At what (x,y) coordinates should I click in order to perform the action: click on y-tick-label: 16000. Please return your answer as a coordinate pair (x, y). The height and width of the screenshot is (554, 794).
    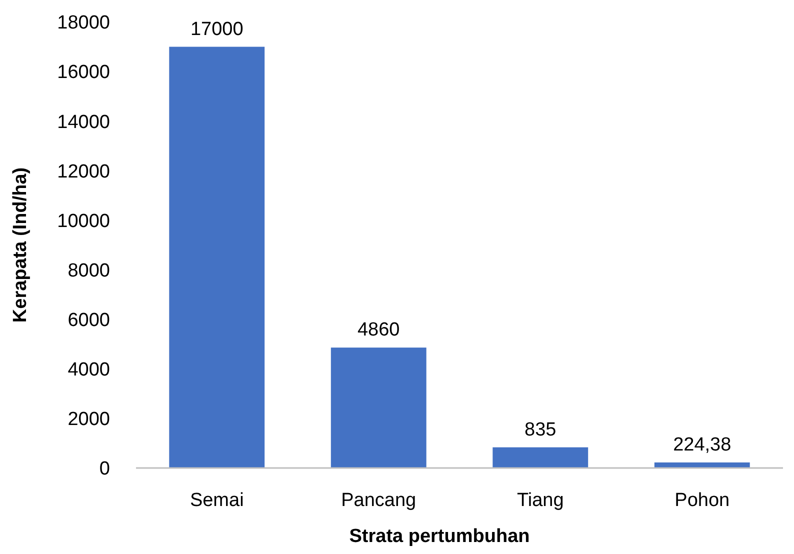
    Looking at the image, I should click on (83, 73).